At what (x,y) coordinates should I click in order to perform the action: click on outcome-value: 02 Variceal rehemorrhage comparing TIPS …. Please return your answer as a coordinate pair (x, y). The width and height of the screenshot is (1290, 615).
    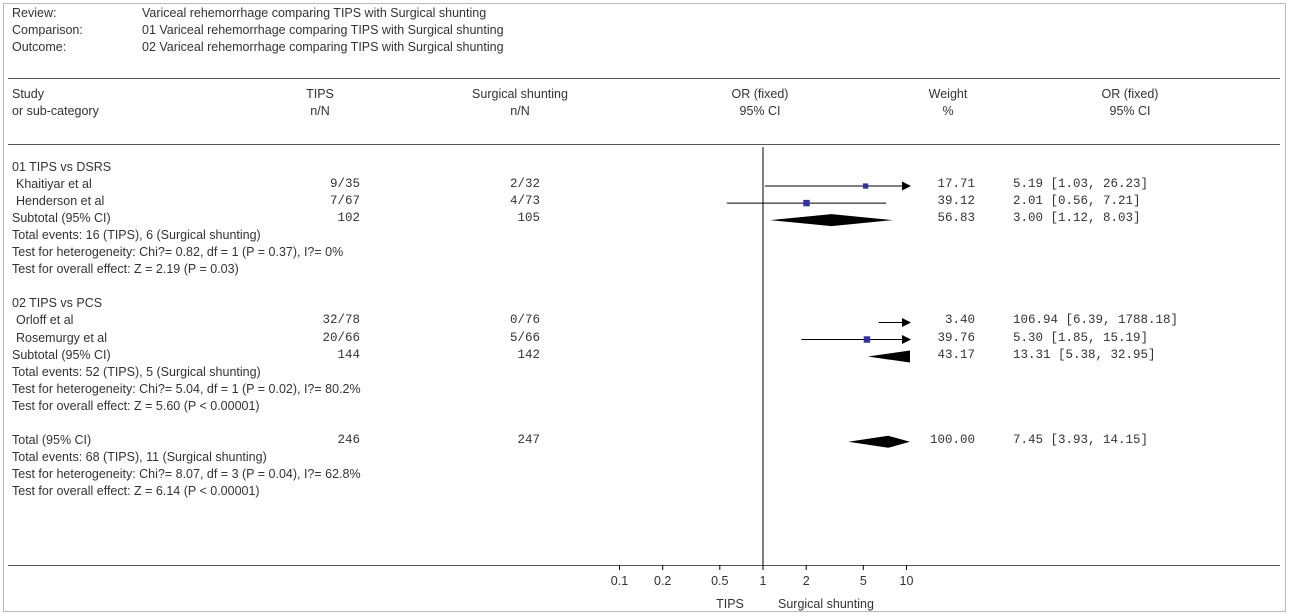
    Looking at the image, I should click on (323, 47).